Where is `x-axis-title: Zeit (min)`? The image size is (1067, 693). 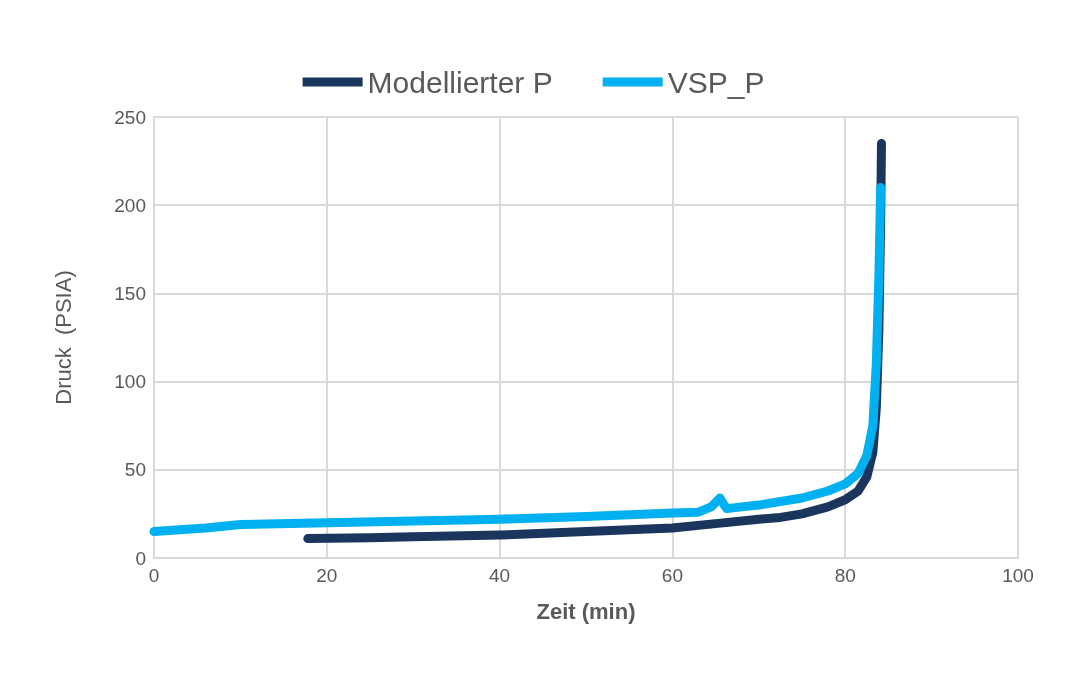 x-axis-title: Zeit (min) is located at coordinates (586, 611).